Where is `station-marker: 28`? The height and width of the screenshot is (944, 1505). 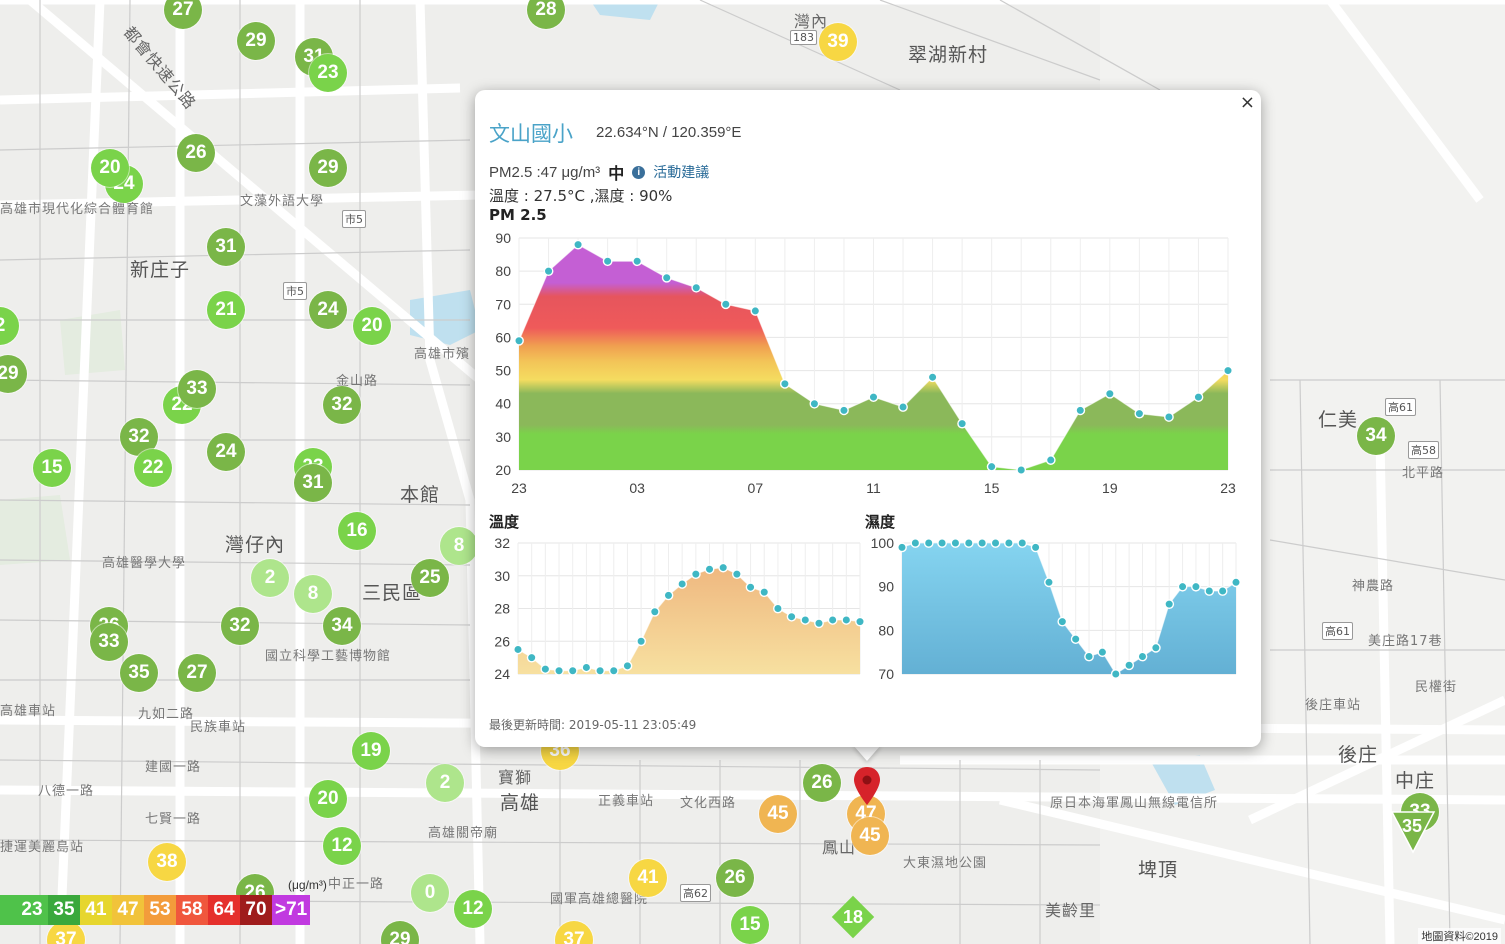
station-marker: 28 is located at coordinates (546, 14).